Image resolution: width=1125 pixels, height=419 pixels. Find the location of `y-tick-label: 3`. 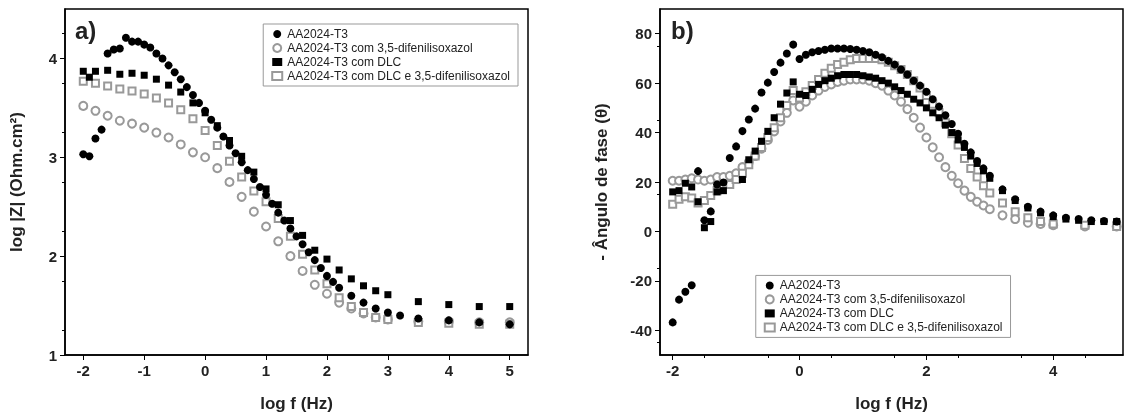

y-tick-label: 3 is located at coordinates (52, 157).